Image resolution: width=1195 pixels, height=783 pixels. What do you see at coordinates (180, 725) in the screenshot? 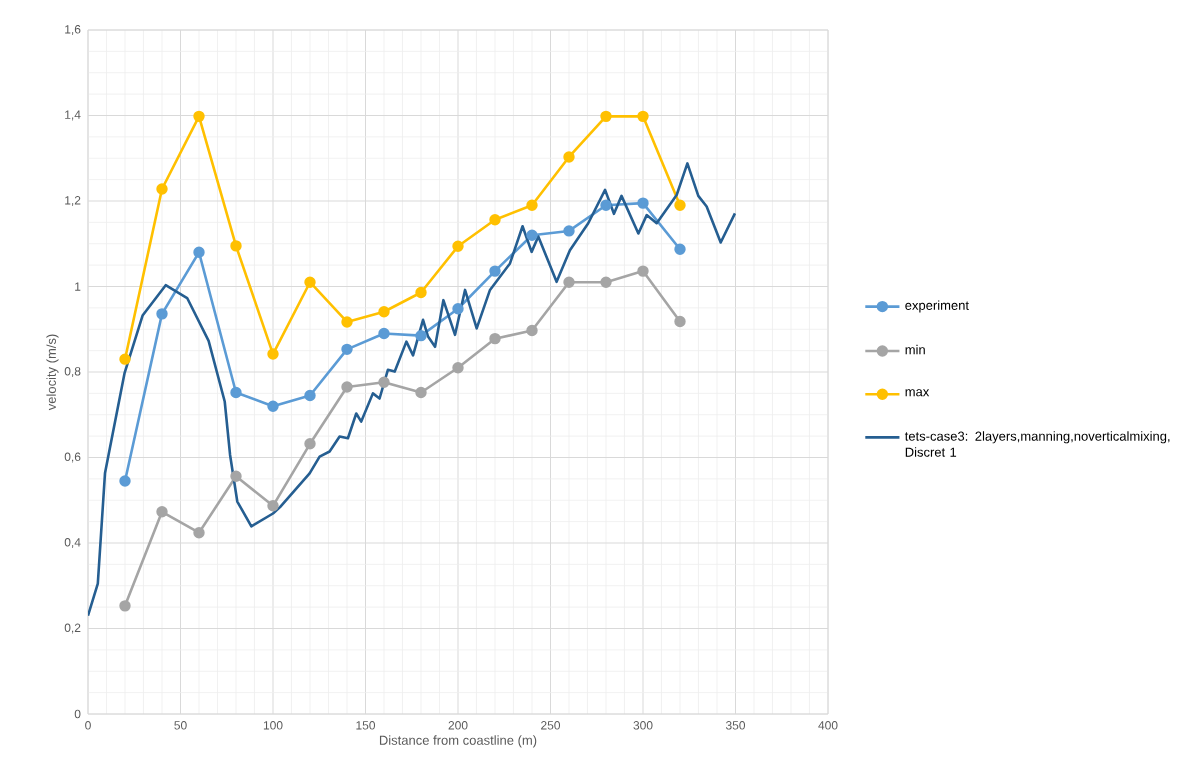
I see `x-tick-label: 50` at bounding box center [180, 725].